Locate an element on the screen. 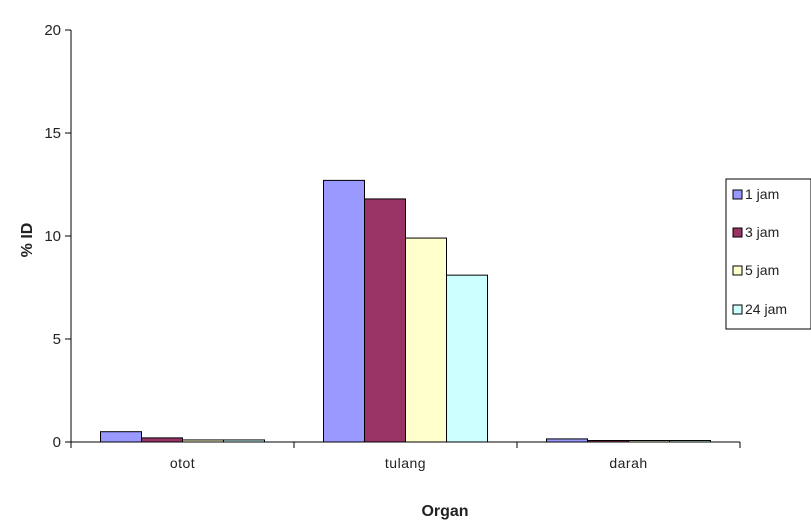 The image size is (811, 521). x-tick-label: otot is located at coordinates (182, 463).